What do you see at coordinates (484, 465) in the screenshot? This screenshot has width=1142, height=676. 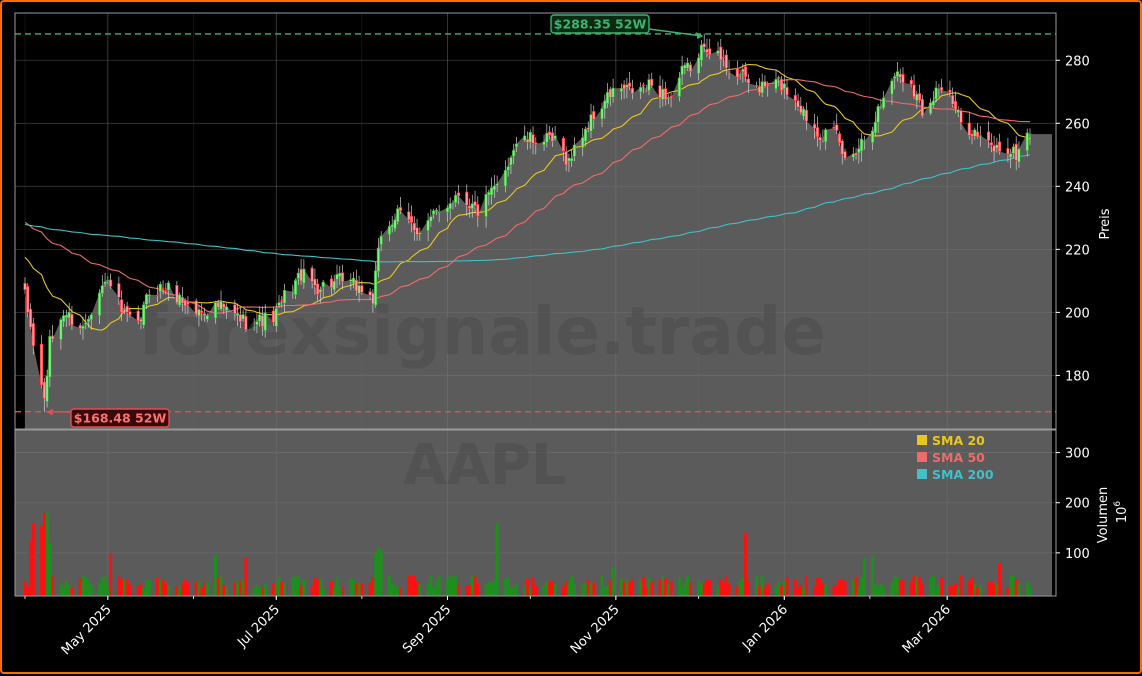 I see `watermark-ticker: AAPL` at bounding box center [484, 465].